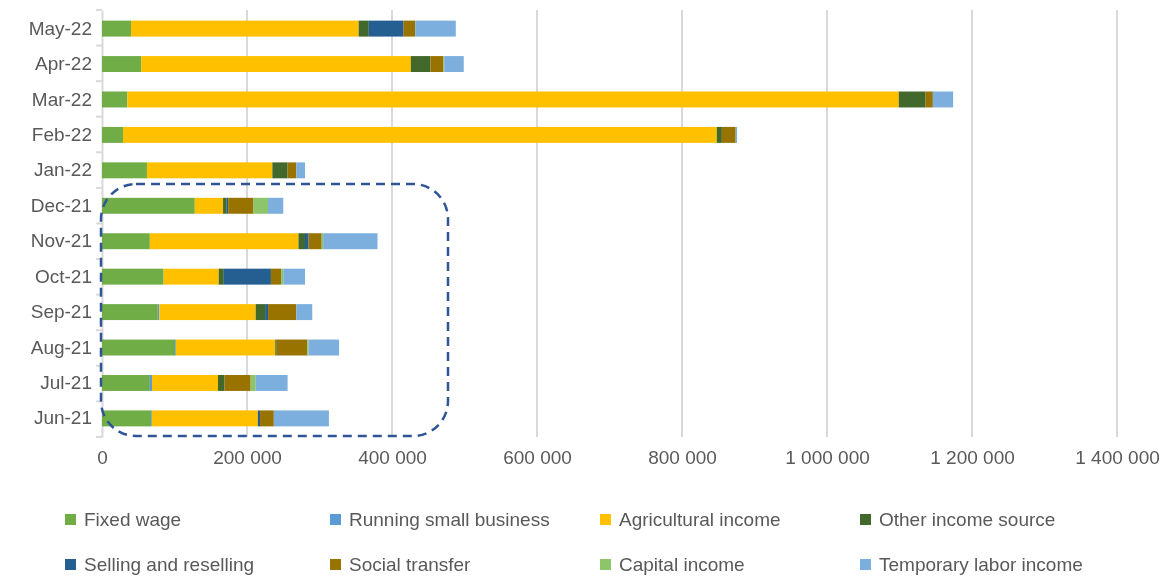 This screenshot has height=579, width=1171. Describe the element at coordinates (61, 134) in the screenshot. I see `y-tick-label: Feb-22` at that location.